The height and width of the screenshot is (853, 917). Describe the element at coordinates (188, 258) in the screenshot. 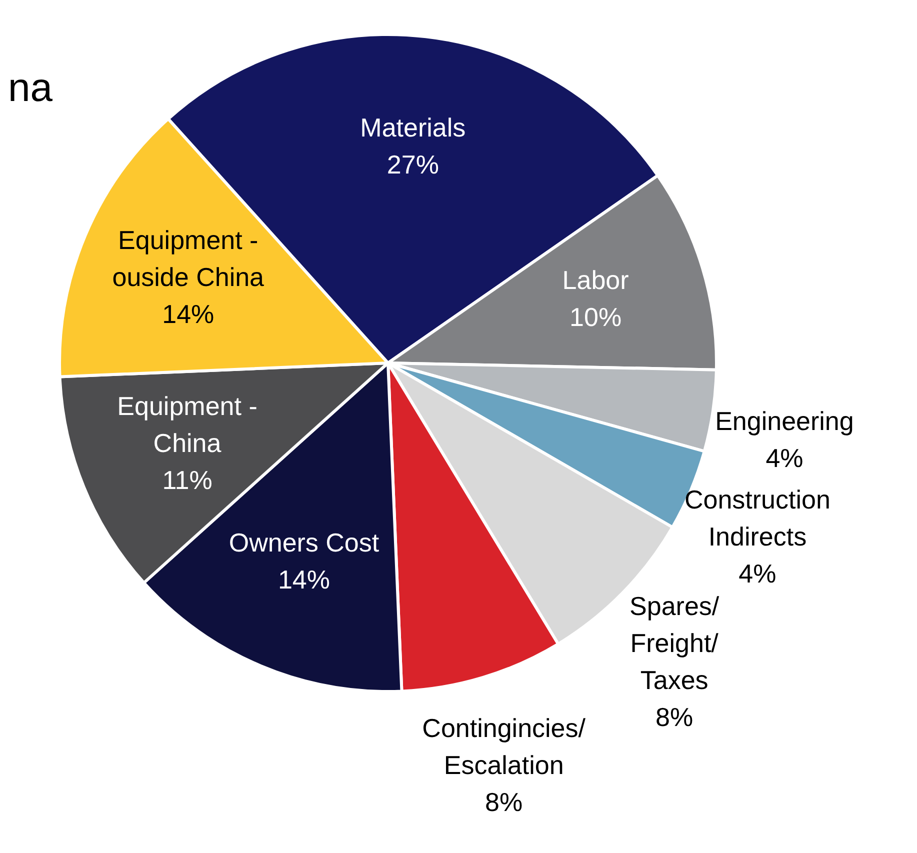

I see `slice-label: Equipment - ouside China` at that location.